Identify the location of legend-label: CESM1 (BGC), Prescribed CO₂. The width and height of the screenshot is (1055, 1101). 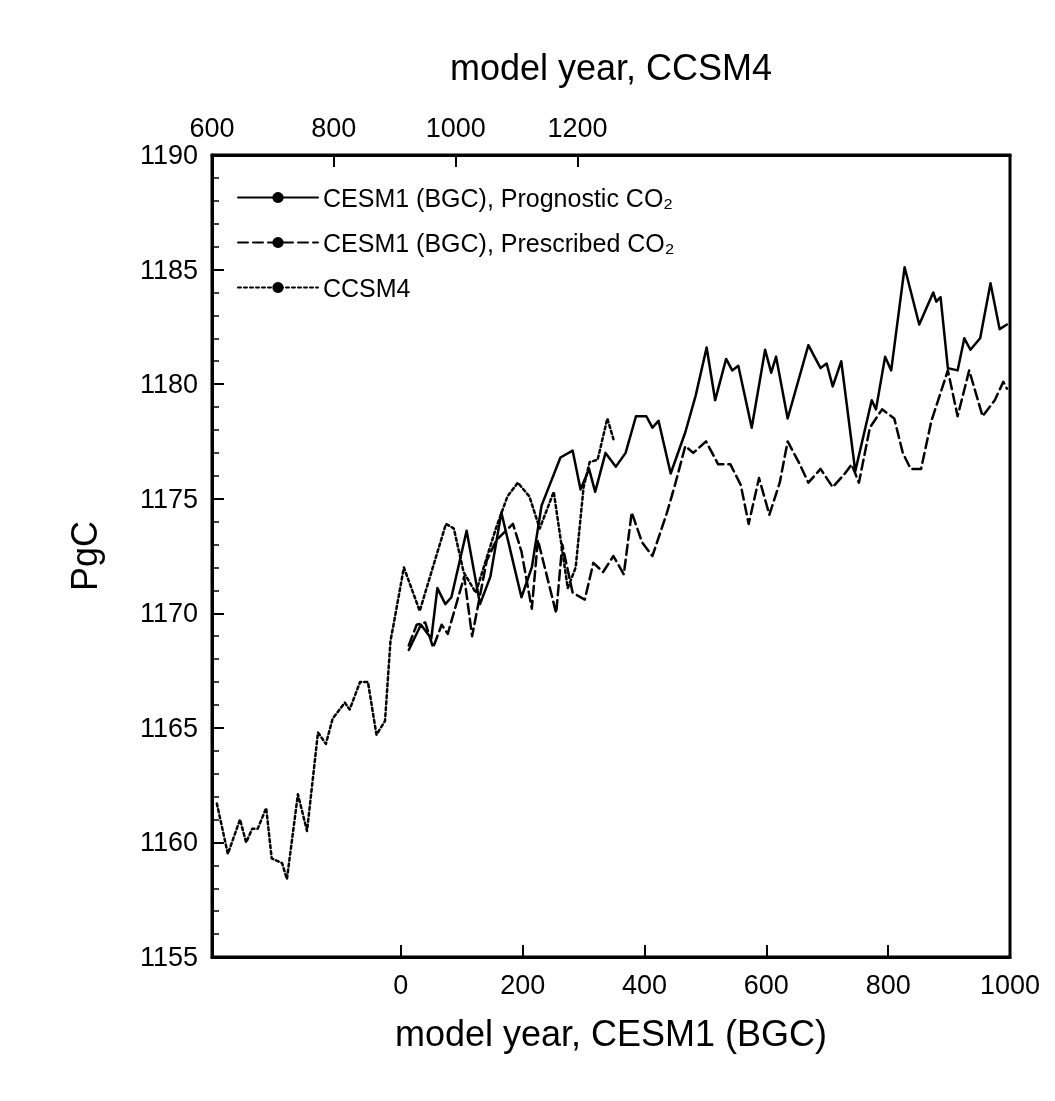
(499, 242).